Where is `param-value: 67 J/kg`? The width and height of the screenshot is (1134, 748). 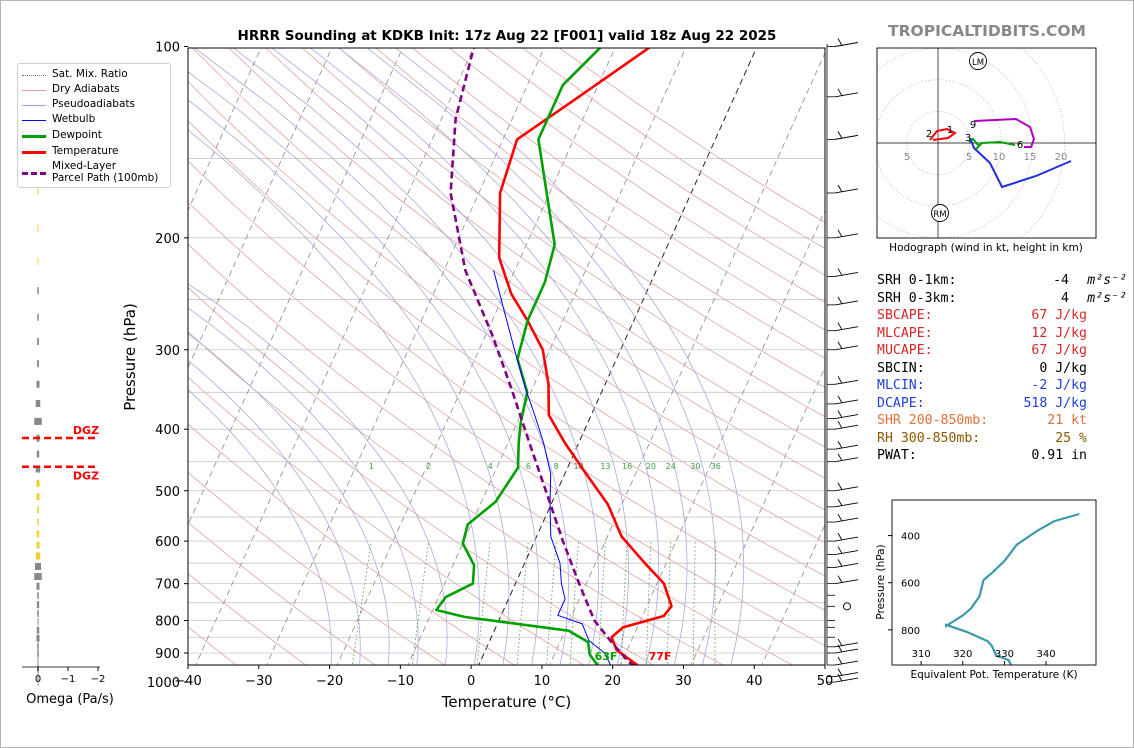 param-value: 67 J/kg is located at coordinates (1059, 315).